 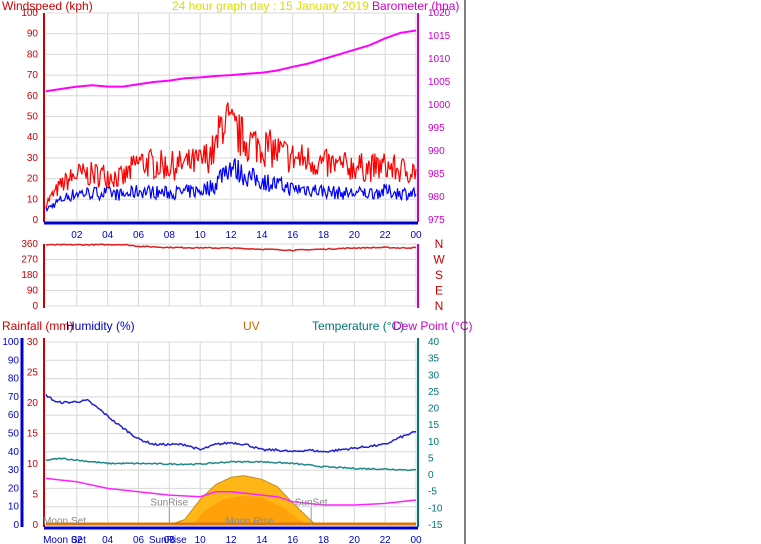 What do you see at coordinates (33, 342) in the screenshot?
I see `rainfall-tick-label: 30` at bounding box center [33, 342].